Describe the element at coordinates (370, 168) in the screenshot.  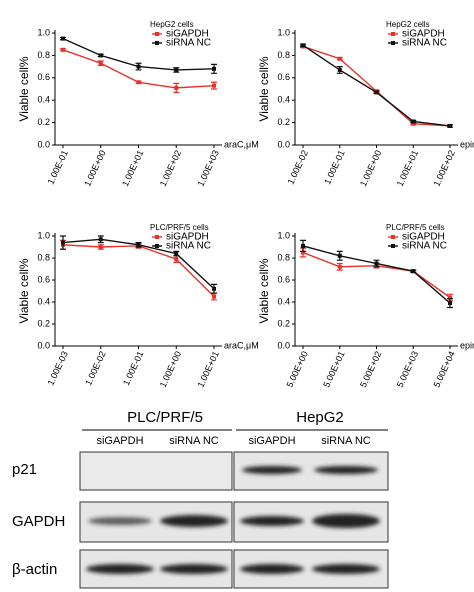
I see `x-tick-label: 1.00E+00` at that location.